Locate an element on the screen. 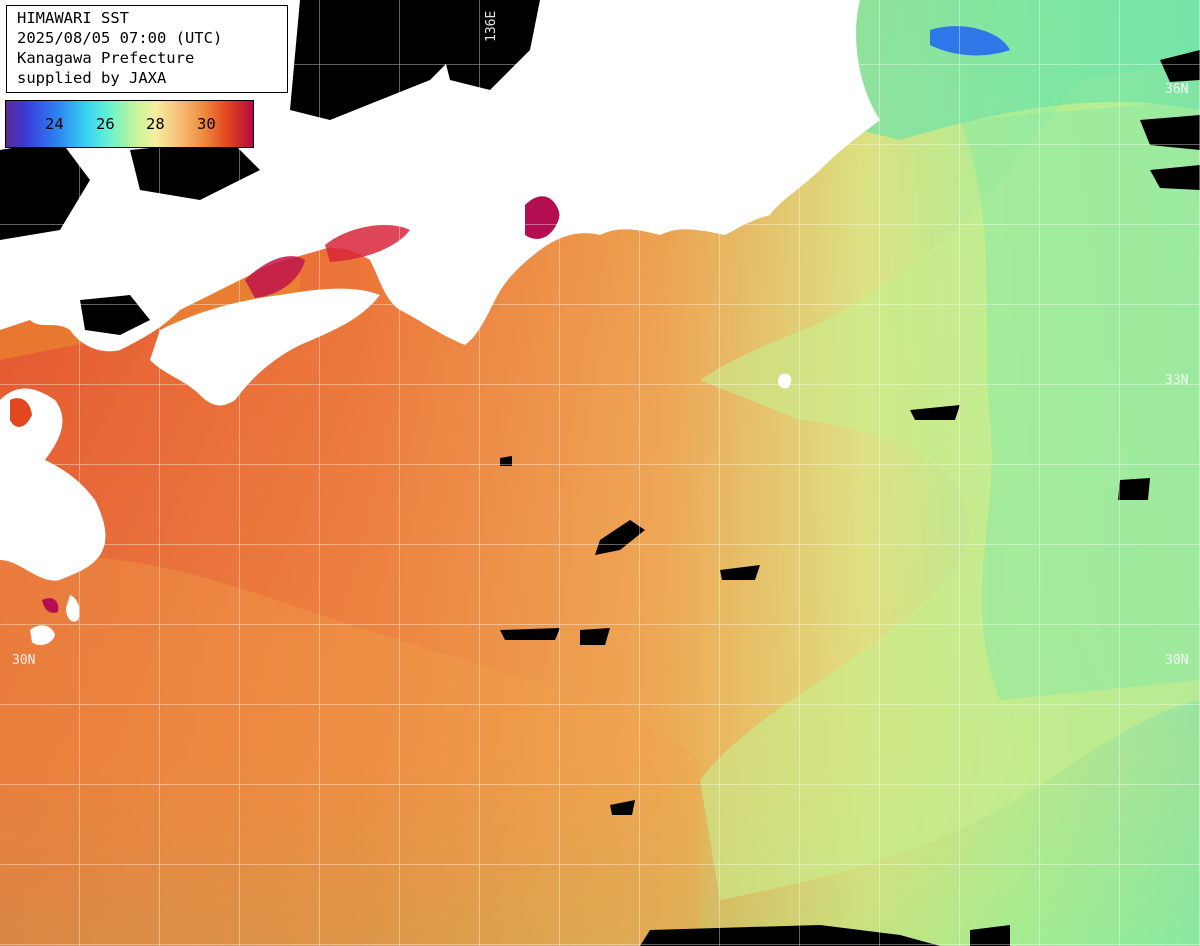 This screenshot has height=946, width=1200. map-title: HIMAWARI SST is located at coordinates (73, 18).